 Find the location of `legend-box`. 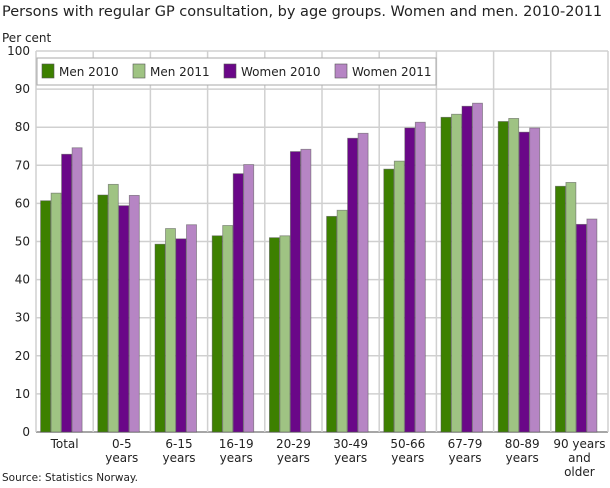

legend-box is located at coordinates (236, 71).